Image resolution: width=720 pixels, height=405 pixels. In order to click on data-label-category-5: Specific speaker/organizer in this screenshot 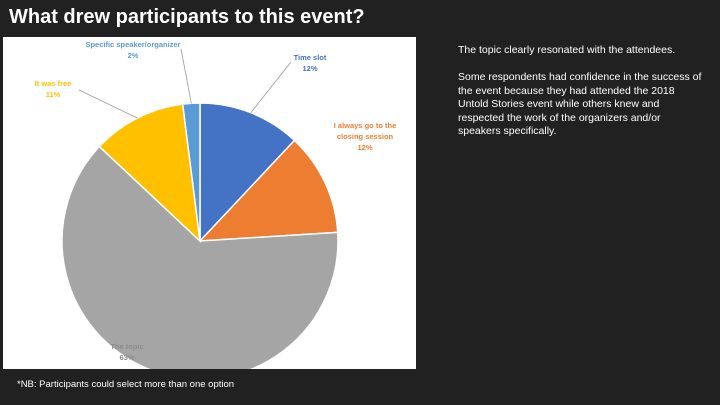, I will do `click(132, 44)`.